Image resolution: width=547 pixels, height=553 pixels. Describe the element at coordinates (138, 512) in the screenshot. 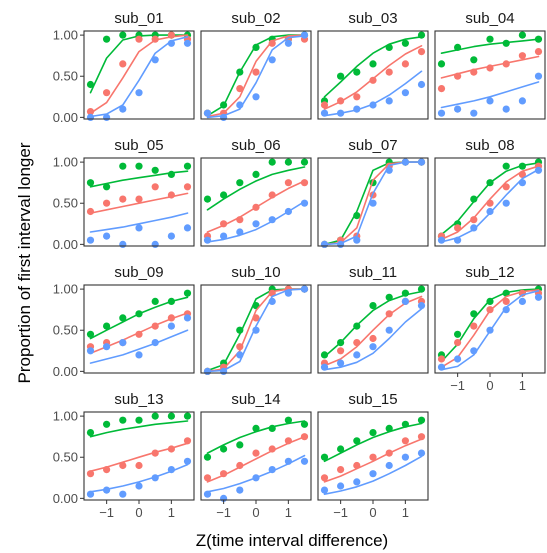

I see `x-tick-label: 0` at that location.